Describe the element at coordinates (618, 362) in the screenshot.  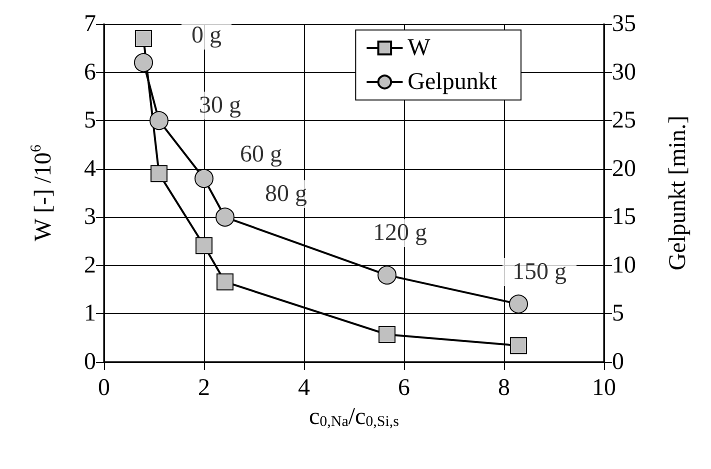
I see `y2-tick-label: 0` at that location.